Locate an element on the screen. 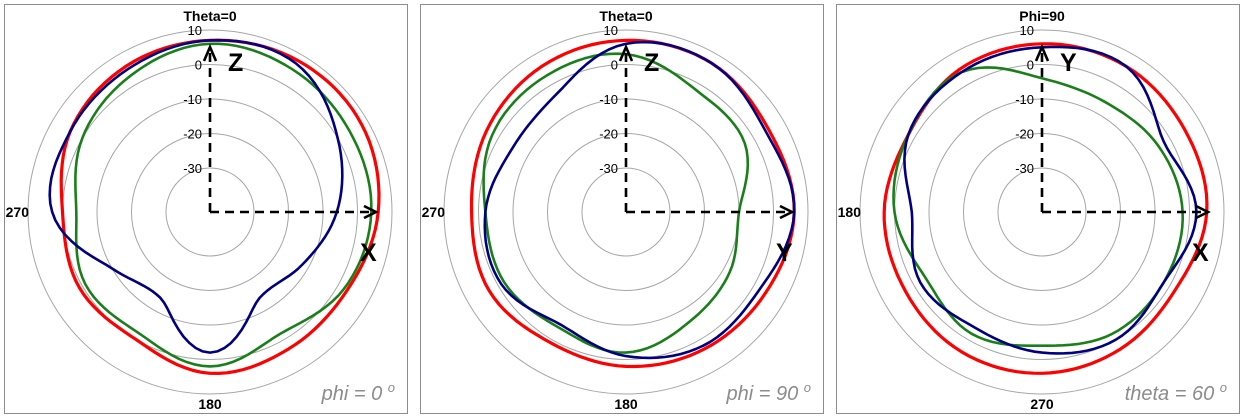 The width and height of the screenshot is (1244, 417). horizontal-axis-label: Y is located at coordinates (784, 253).